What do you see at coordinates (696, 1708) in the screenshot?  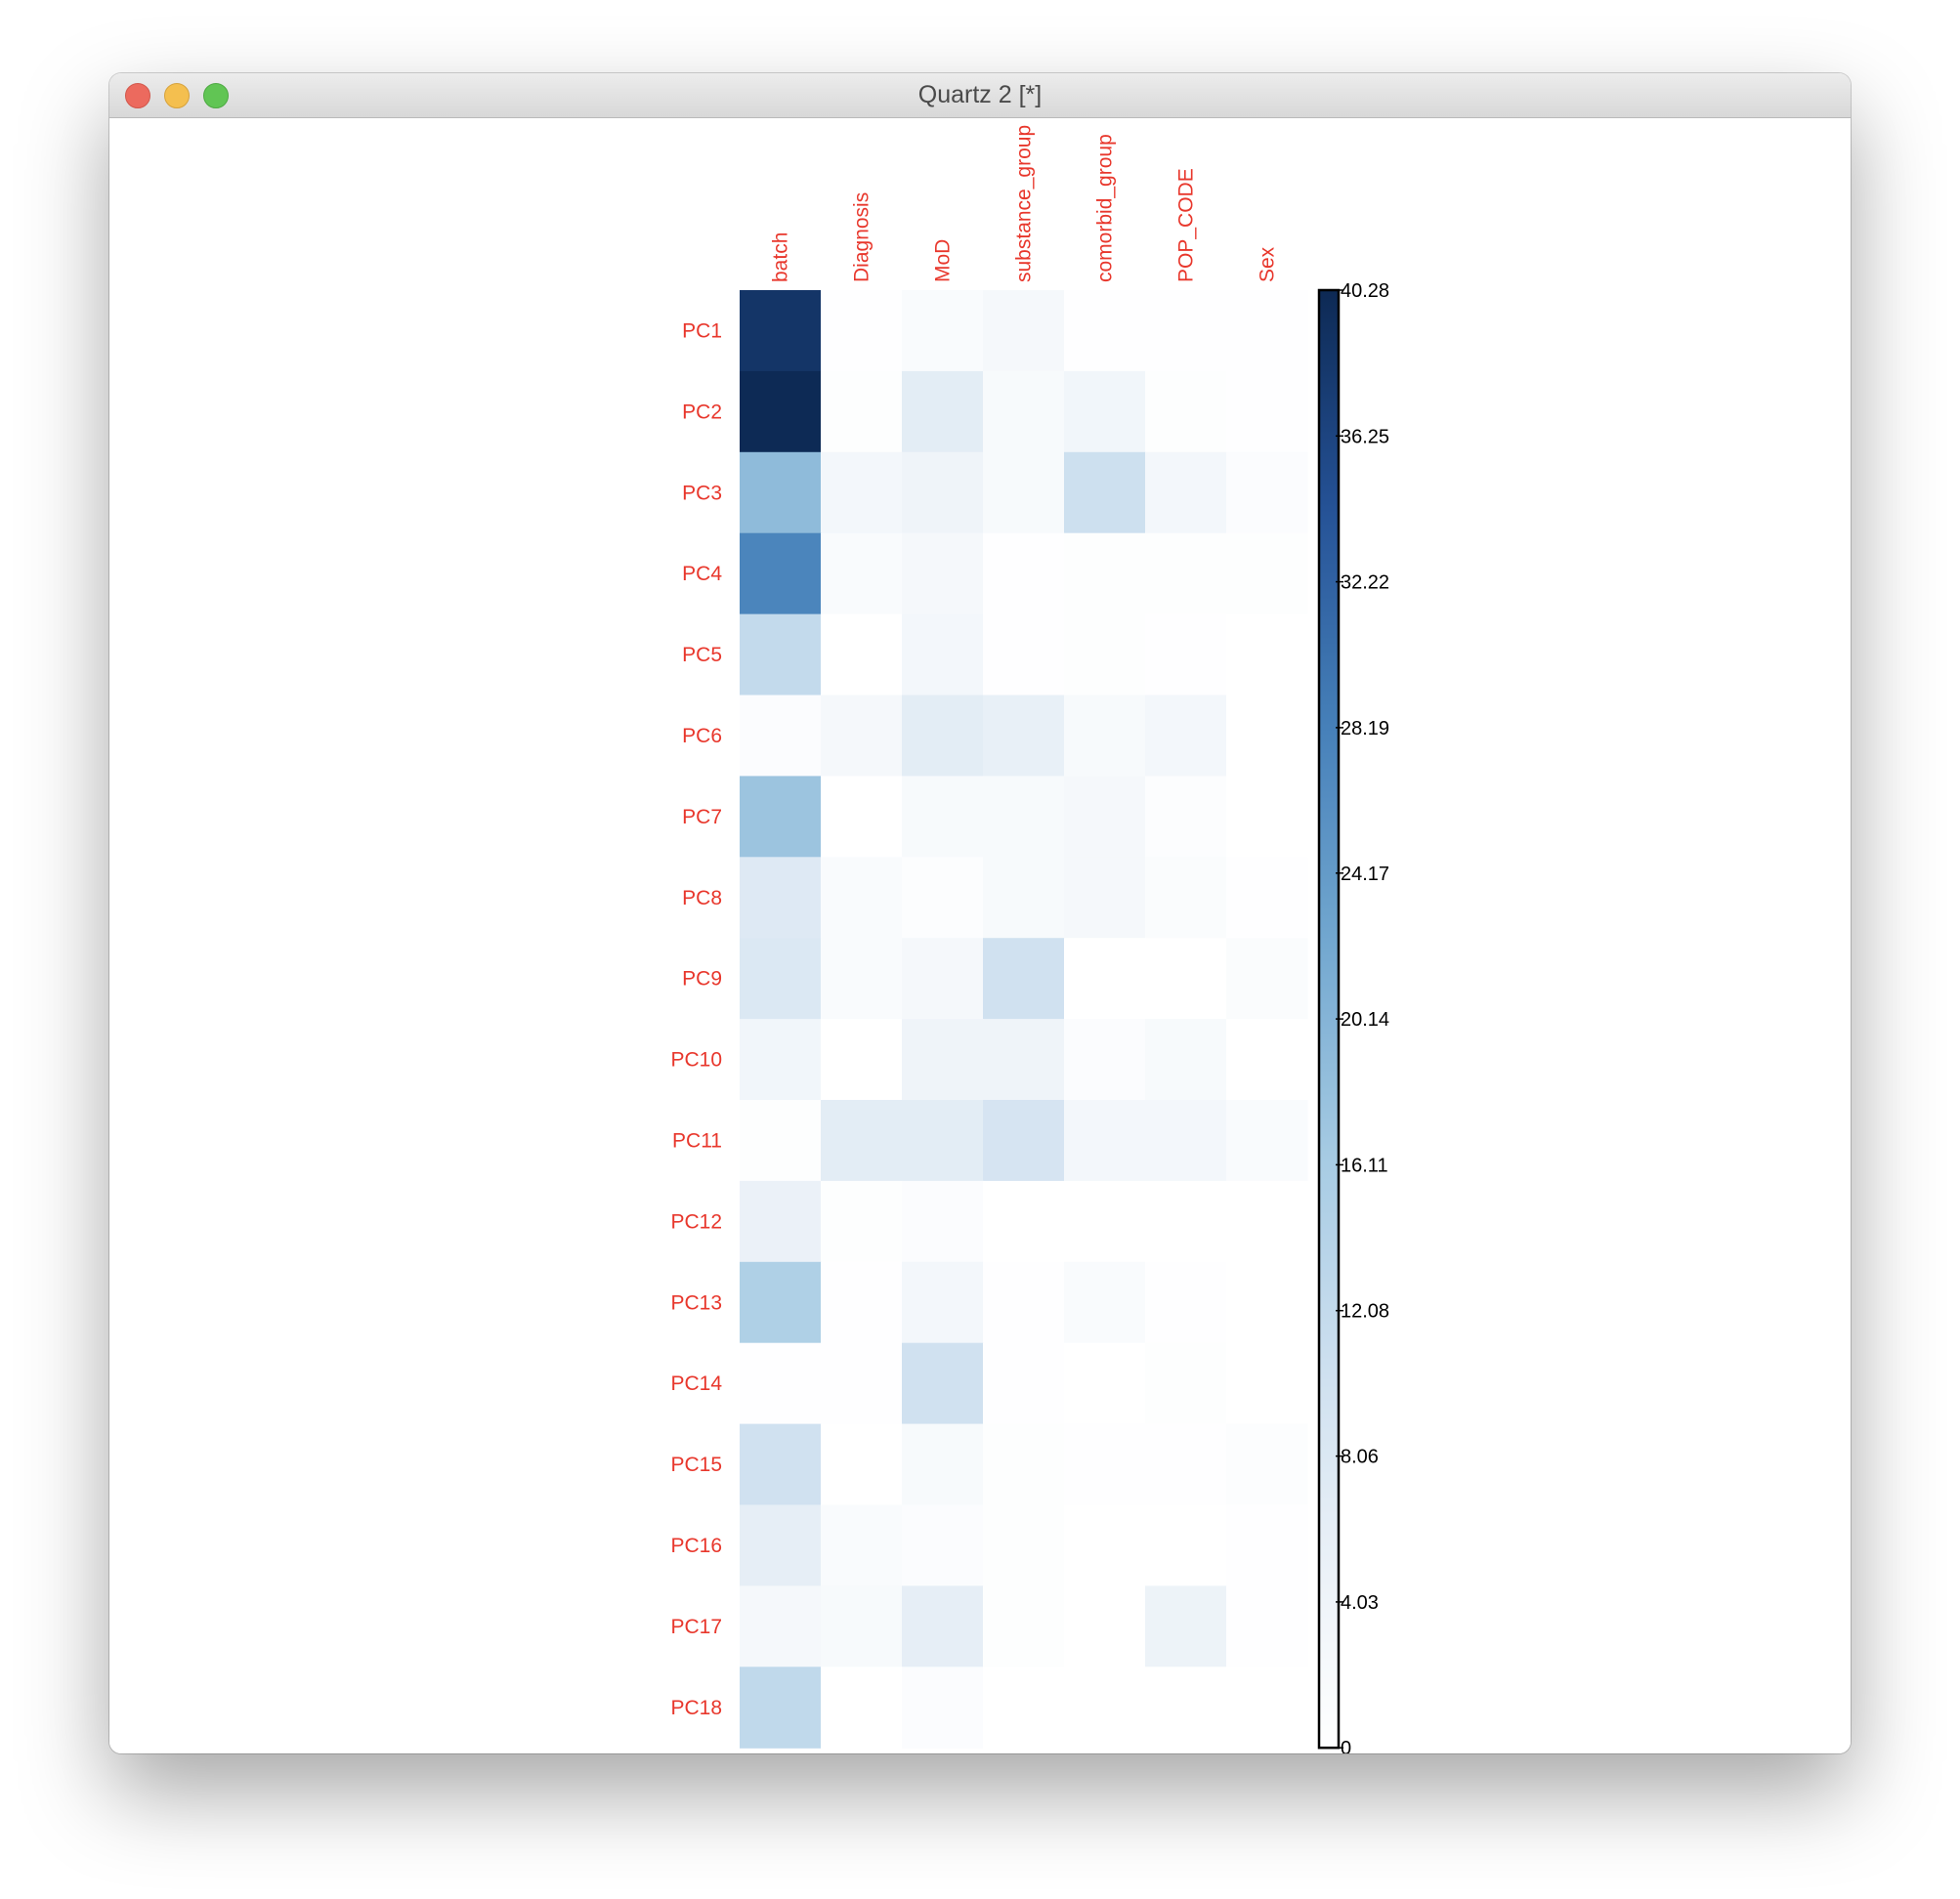 I see `row-label: PC18` at bounding box center [696, 1708].